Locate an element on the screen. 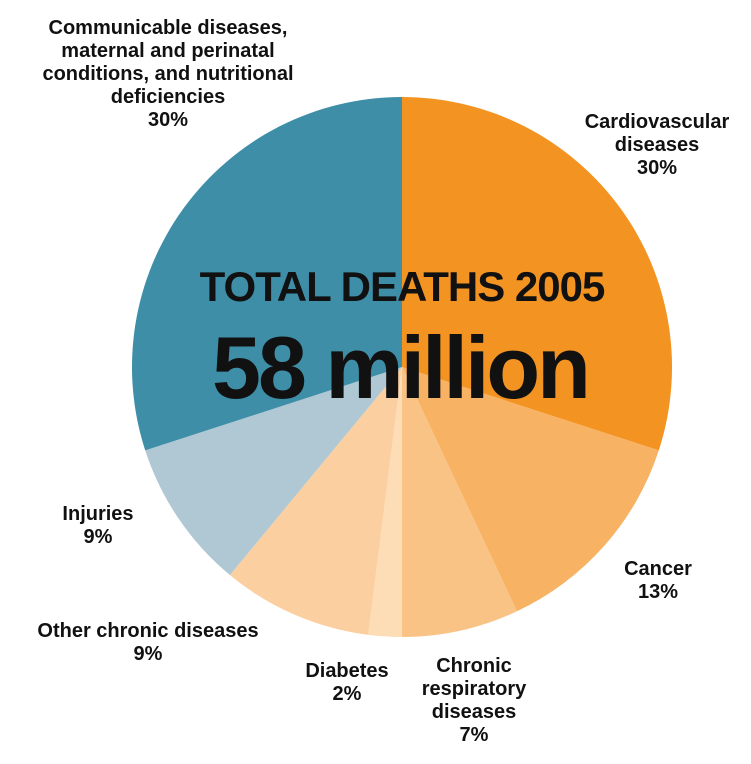  slice-label-line: Cardiovascular is located at coordinates (657, 122).